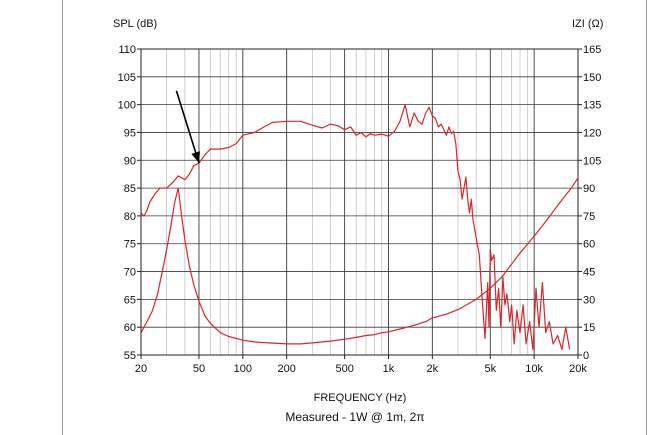 The image size is (651, 435). I want to click on page-edge-right, so click(646, 217).